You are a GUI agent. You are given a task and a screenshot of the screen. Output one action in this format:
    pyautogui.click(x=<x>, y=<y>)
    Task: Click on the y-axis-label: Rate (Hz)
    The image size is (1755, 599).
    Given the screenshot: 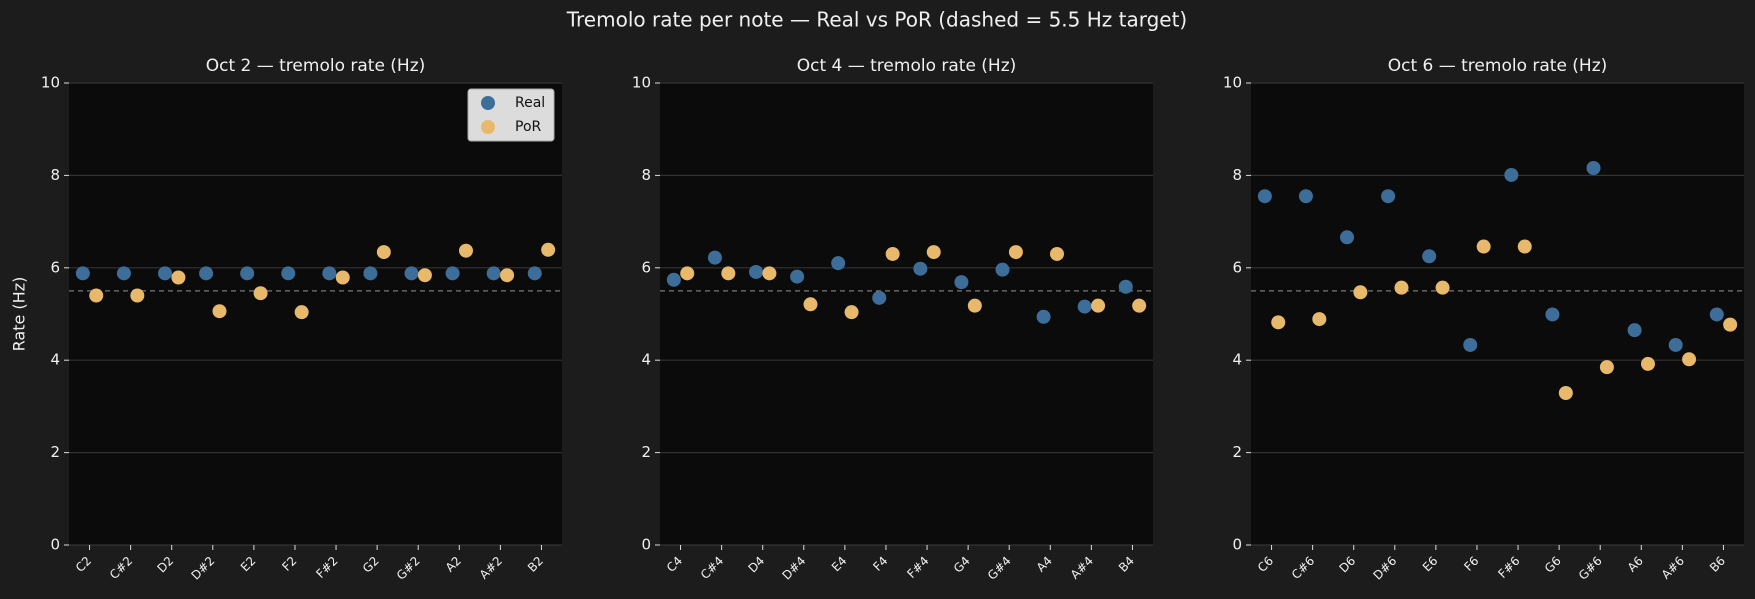 What is the action you would take?
    pyautogui.click(x=19, y=314)
    